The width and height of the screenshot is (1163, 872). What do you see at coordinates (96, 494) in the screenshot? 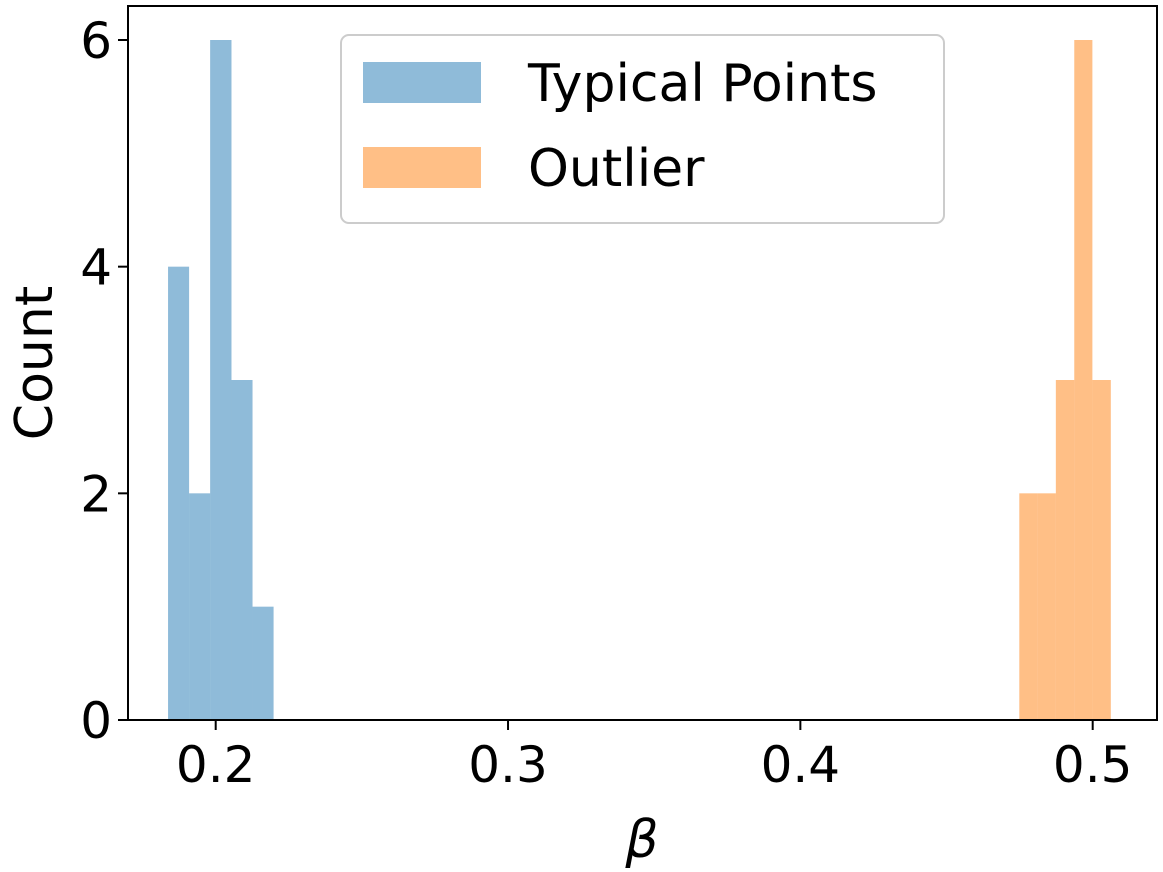
I see `y-tick-label: 2` at bounding box center [96, 494].